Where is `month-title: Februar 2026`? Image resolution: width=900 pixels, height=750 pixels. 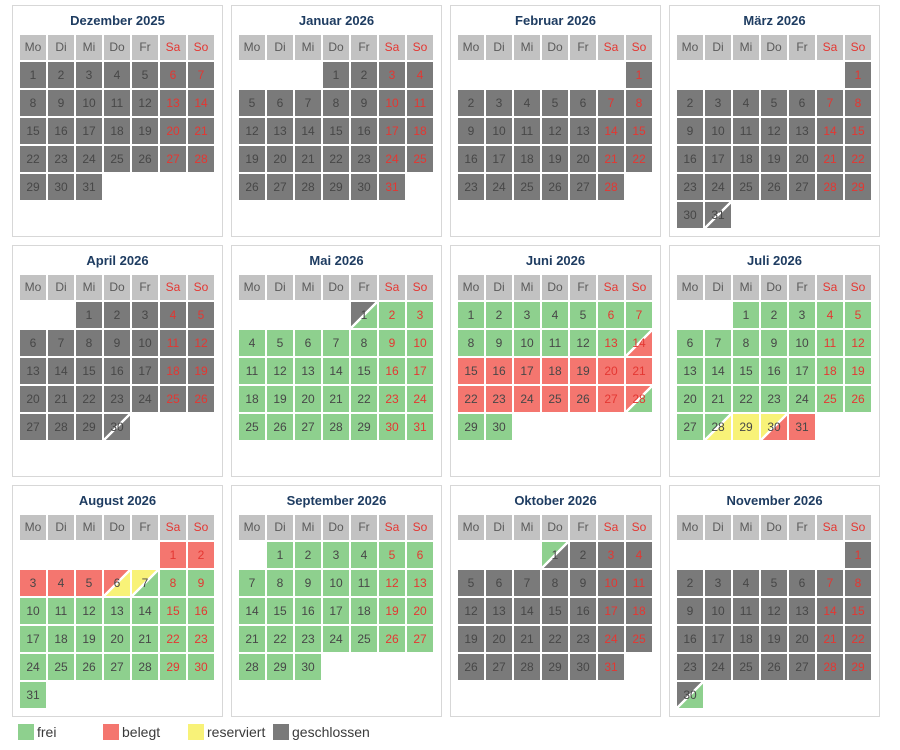 month-title: Februar 2026 is located at coordinates (555, 20).